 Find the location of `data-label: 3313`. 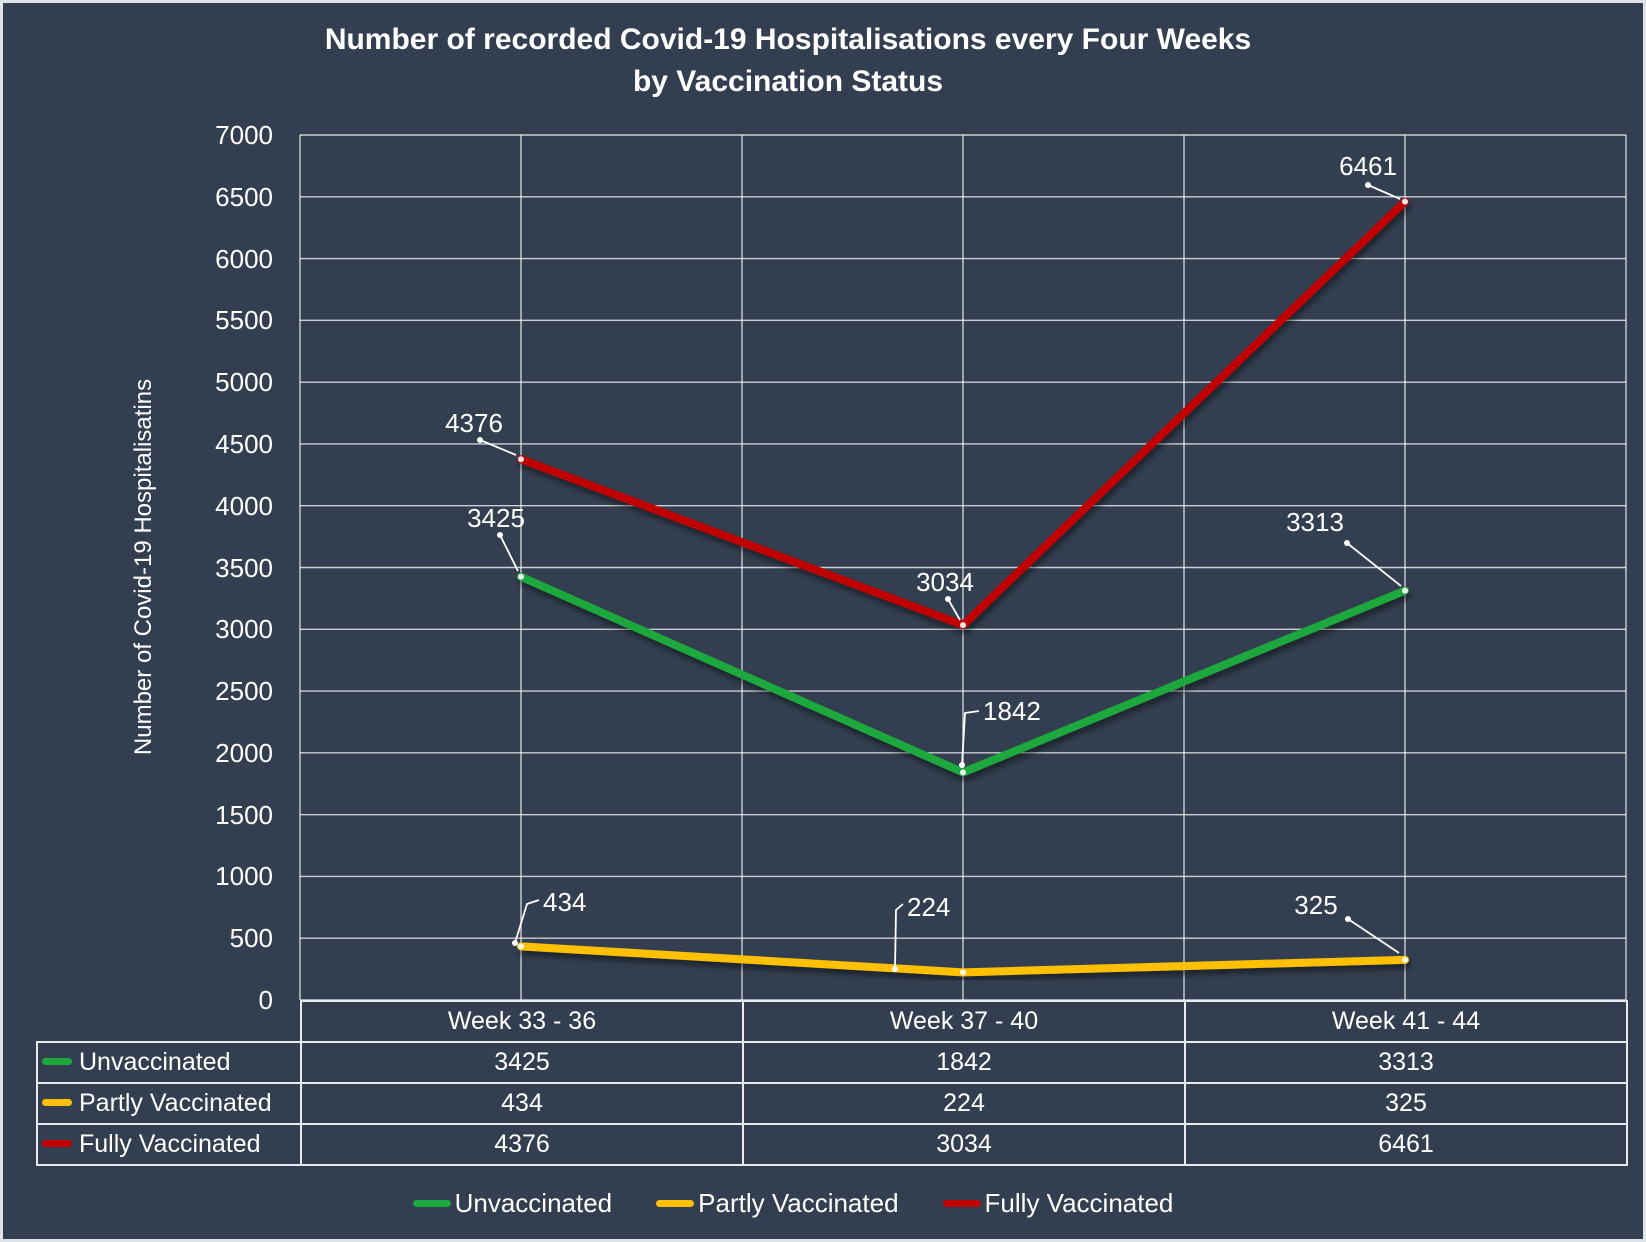

data-label: 3313 is located at coordinates (1315, 522).